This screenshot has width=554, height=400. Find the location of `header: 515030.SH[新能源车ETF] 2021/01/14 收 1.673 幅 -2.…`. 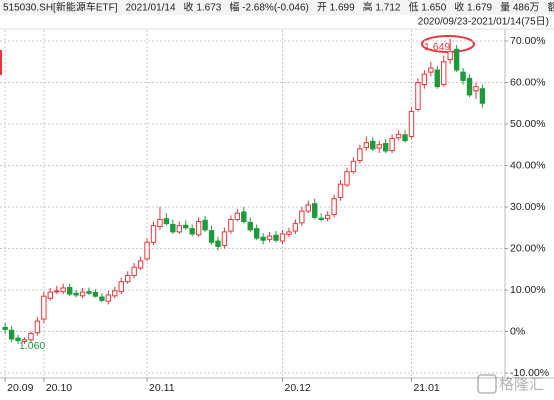

header: 515030.SH[新能源车ETF] 2021/01/14 收 1.673 幅 -2.… is located at coordinates (278, 7).